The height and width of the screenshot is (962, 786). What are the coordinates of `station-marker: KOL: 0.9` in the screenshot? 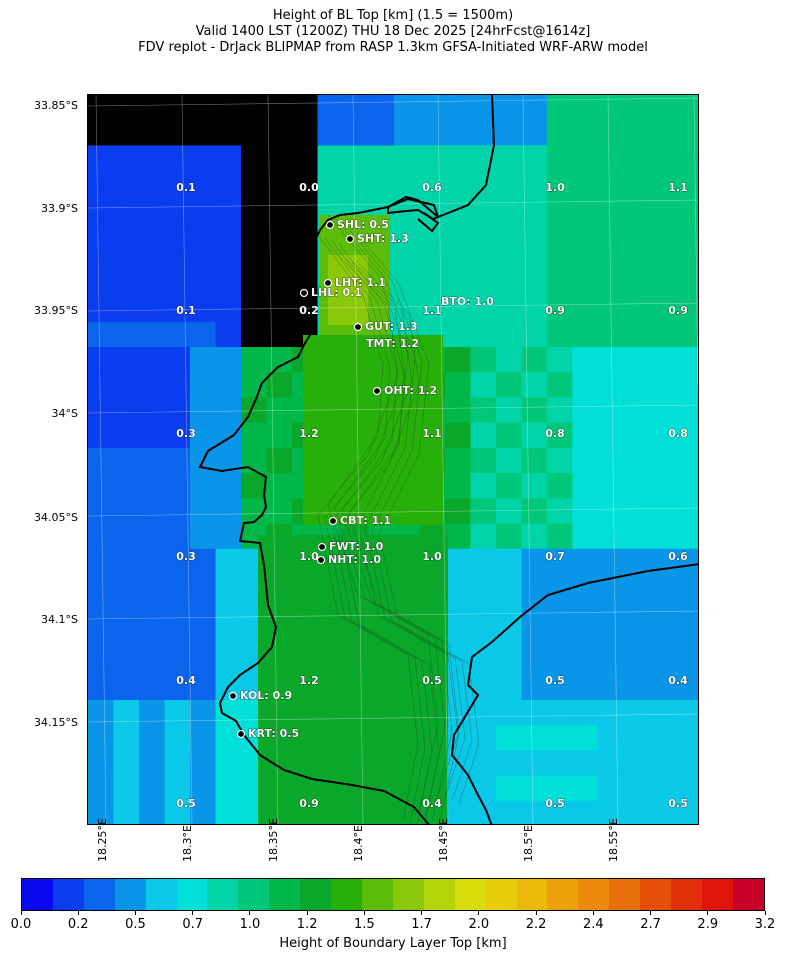 It's located at (260, 695).